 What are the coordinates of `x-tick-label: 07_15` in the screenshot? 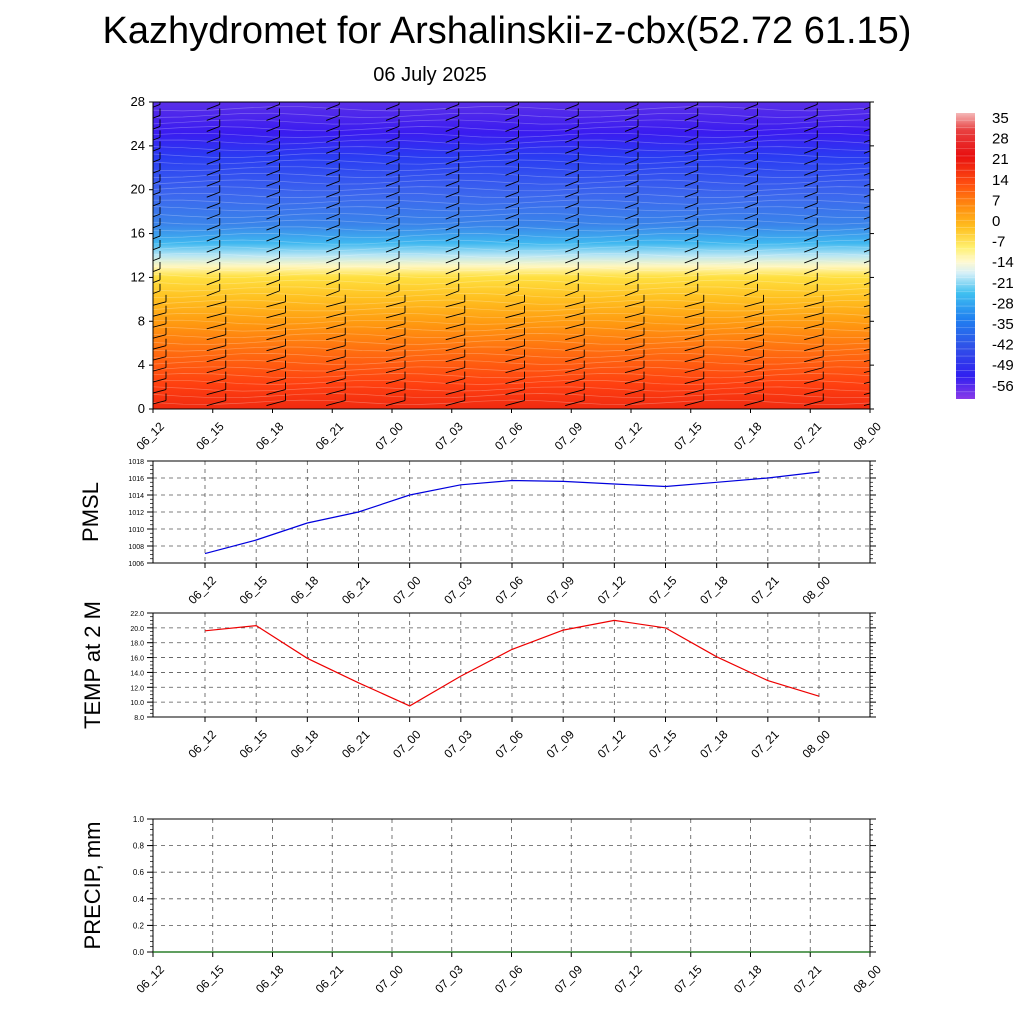 It's located at (663, 590).